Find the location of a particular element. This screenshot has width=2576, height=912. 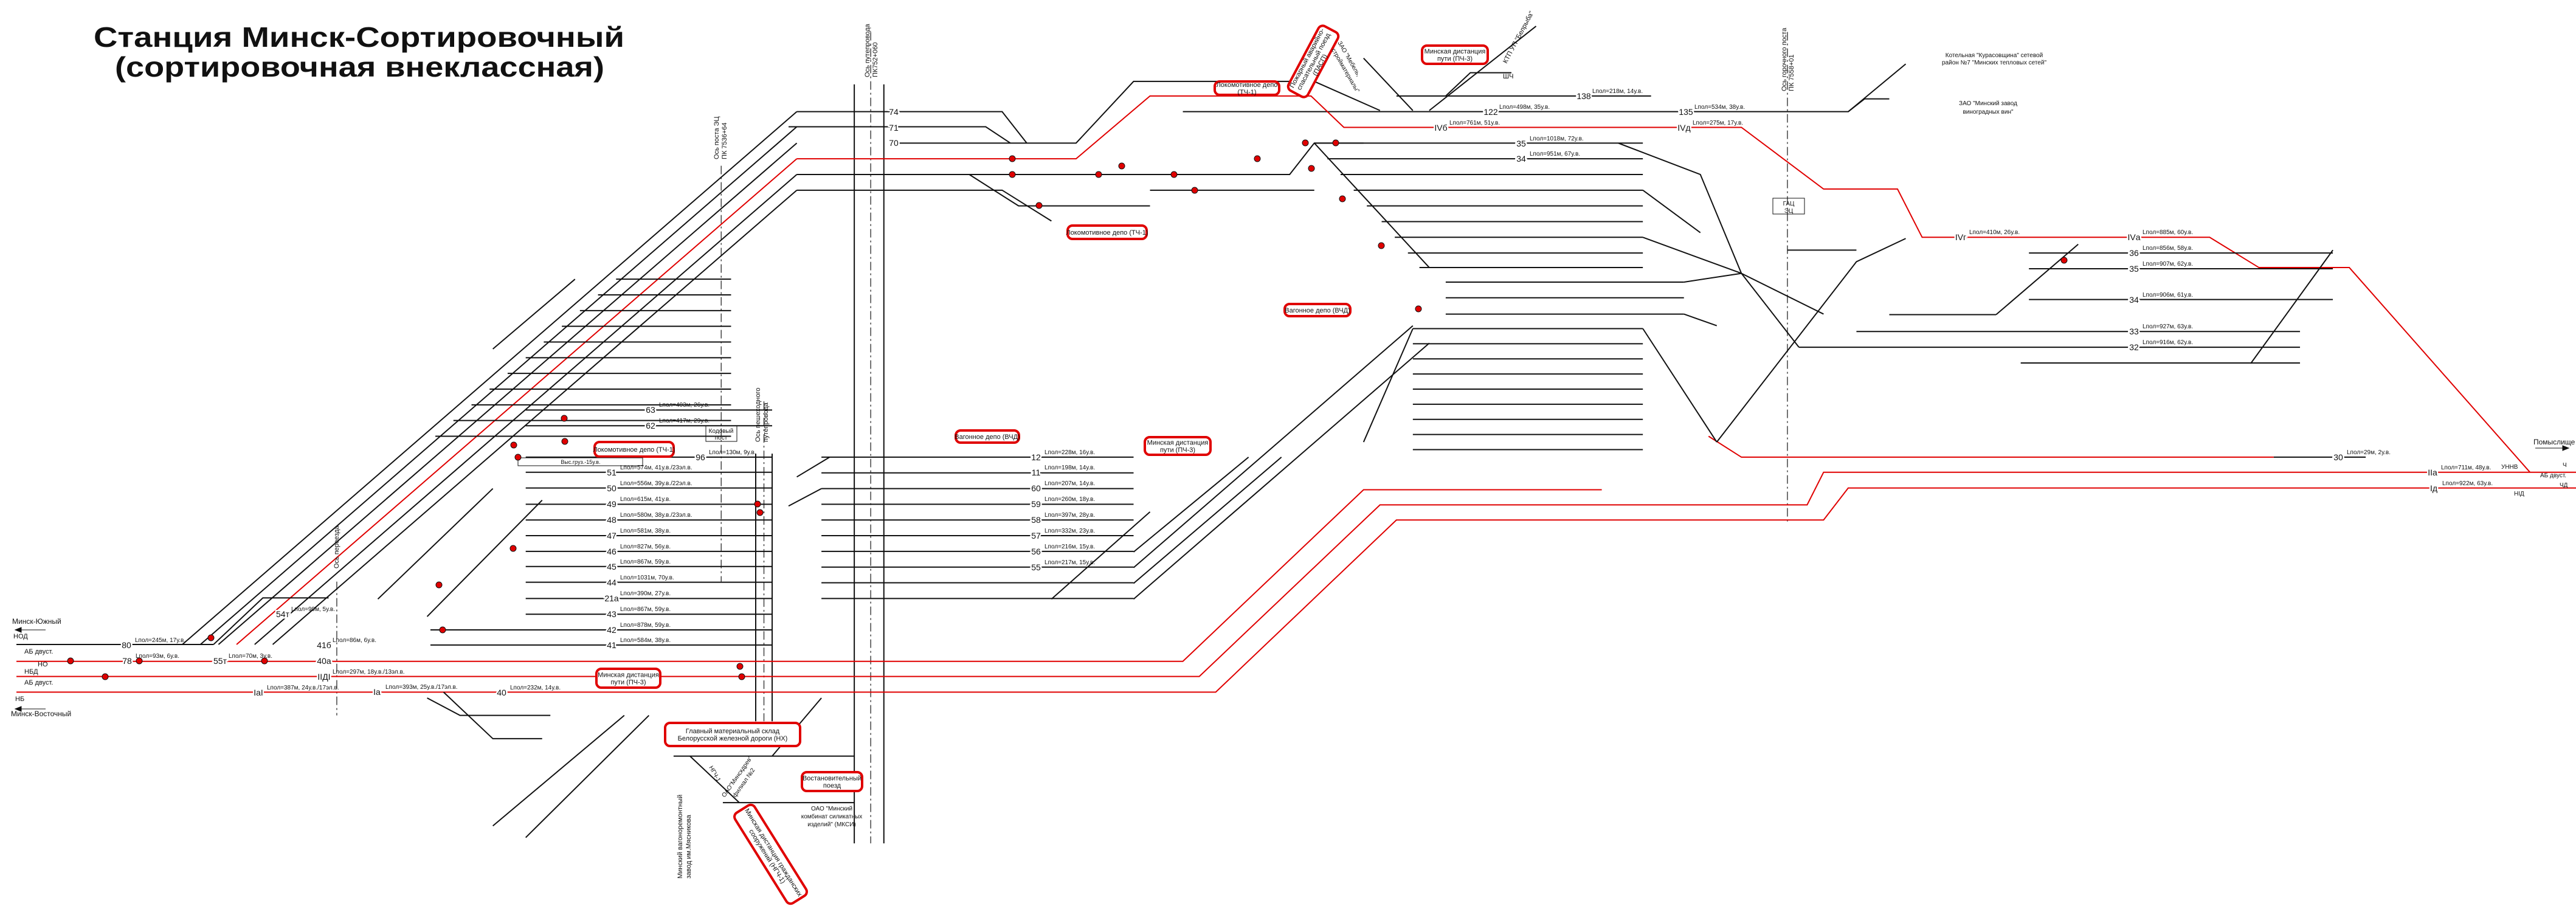

facility-label: виноградных вин" is located at coordinates (1988, 112).